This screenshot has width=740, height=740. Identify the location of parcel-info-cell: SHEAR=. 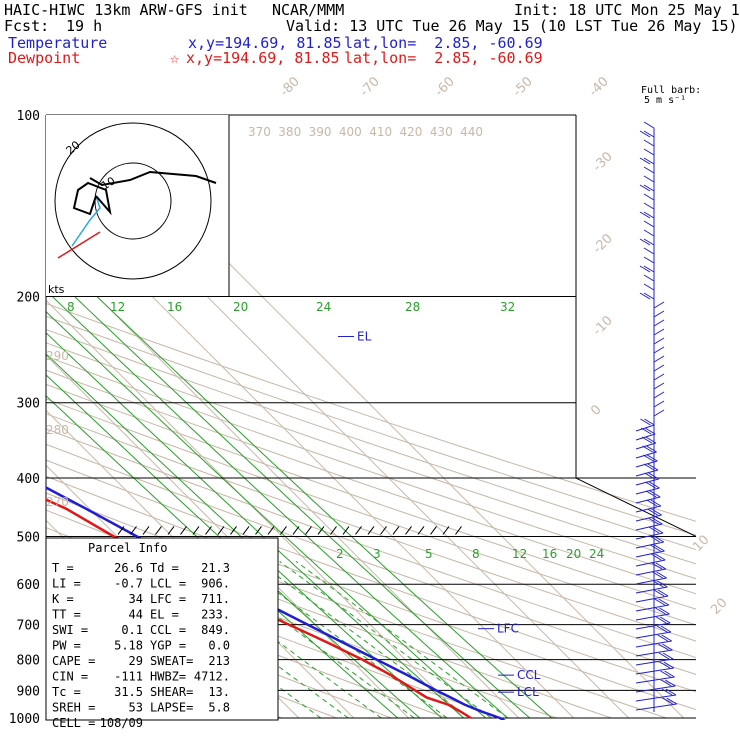
(171, 692).